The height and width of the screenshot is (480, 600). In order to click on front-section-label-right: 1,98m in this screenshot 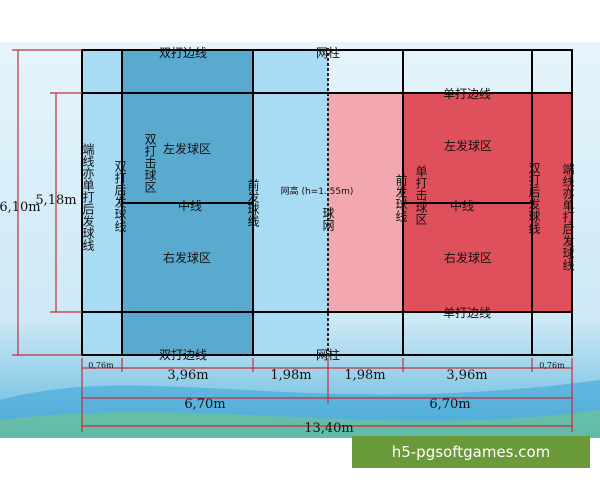, I will do `click(364, 375)`.